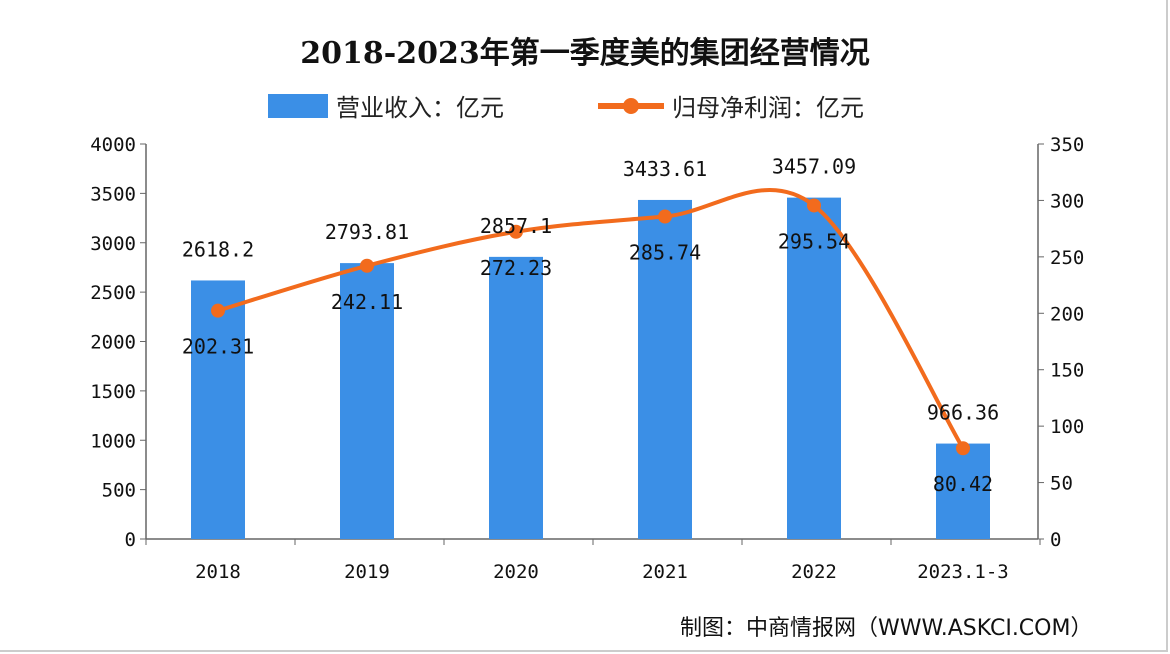 The width and height of the screenshot is (1170, 654). Describe the element at coordinates (665, 169) in the screenshot. I see `revenue-data-label: 3433.61` at that location.